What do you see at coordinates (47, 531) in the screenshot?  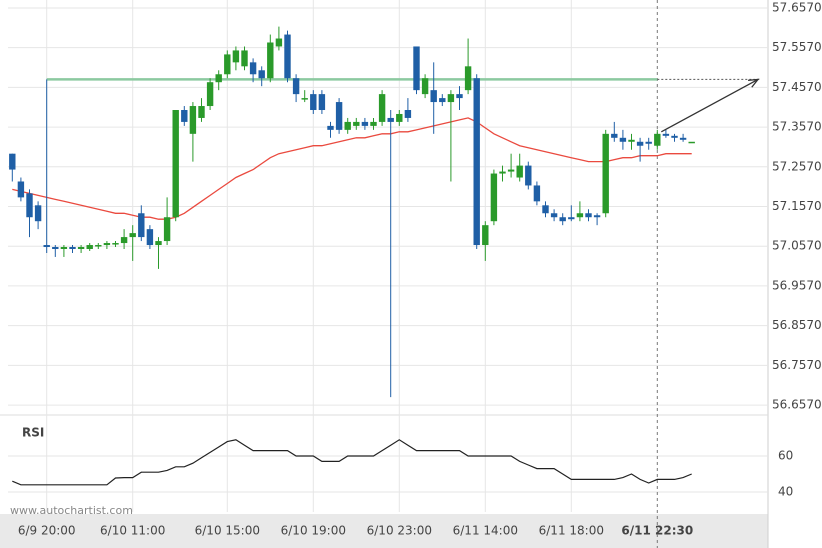 I see `x-tick-label: 6/9 20:00` at bounding box center [47, 531].